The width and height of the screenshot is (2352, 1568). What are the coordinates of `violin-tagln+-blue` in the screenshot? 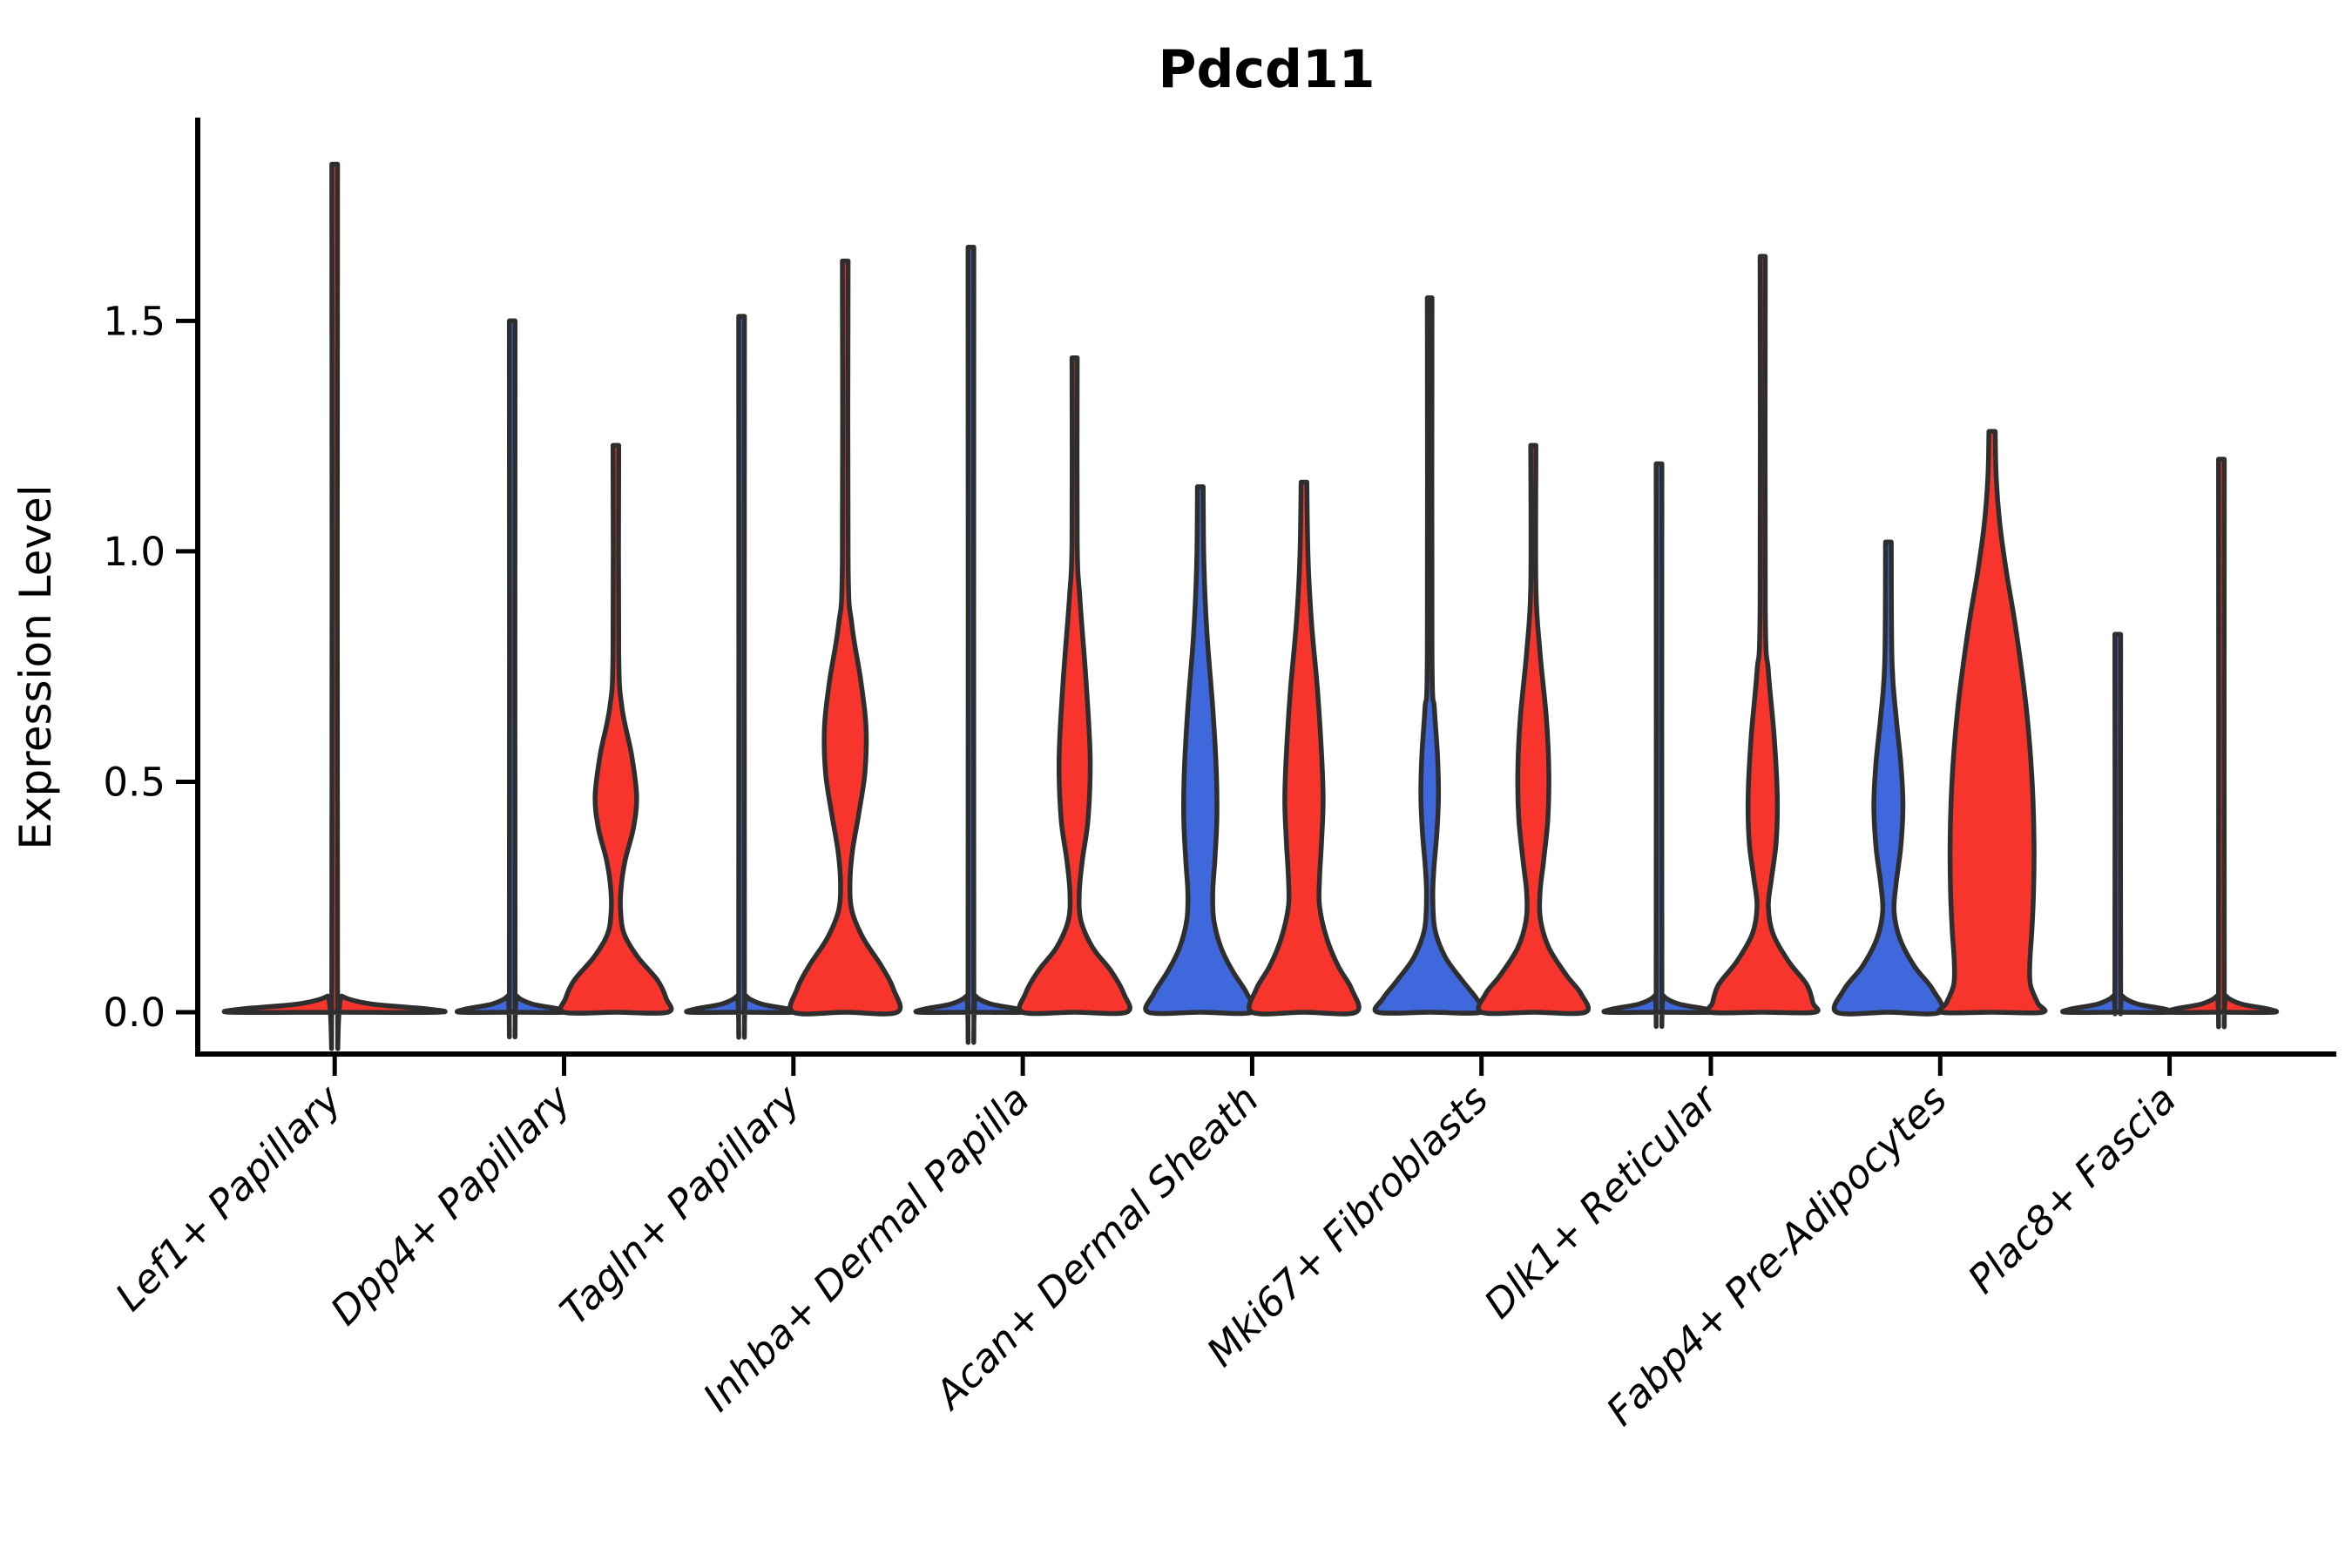 It's located at (742, 677).